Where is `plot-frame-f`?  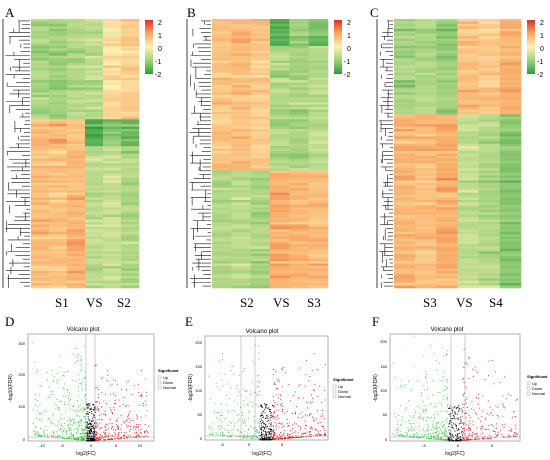
plot-frame-f is located at coordinates (455, 387).